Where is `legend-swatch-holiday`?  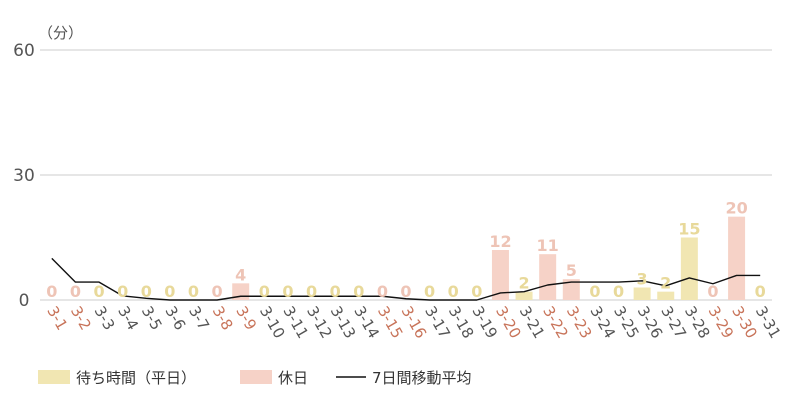
legend-swatch-holiday is located at coordinates (256, 377).